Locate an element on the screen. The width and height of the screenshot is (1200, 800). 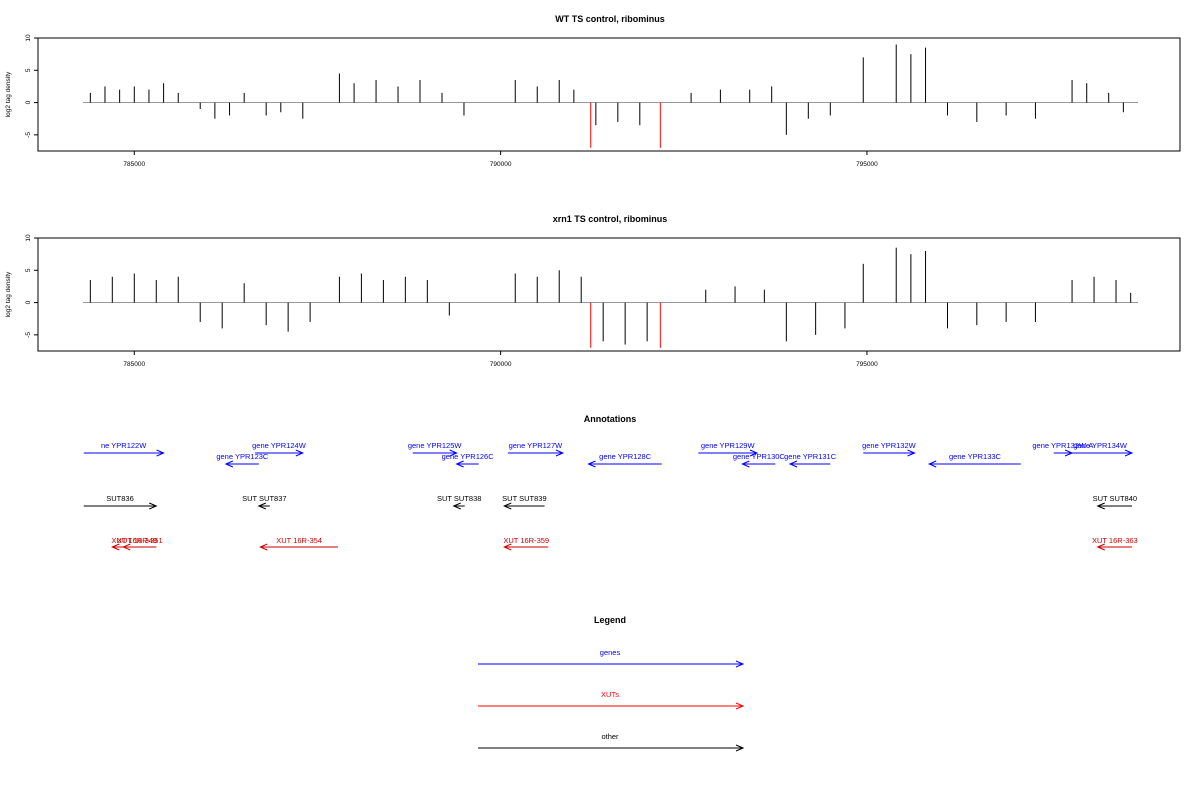
annotation-feature: gene YPR130C is located at coordinates (759, 460).